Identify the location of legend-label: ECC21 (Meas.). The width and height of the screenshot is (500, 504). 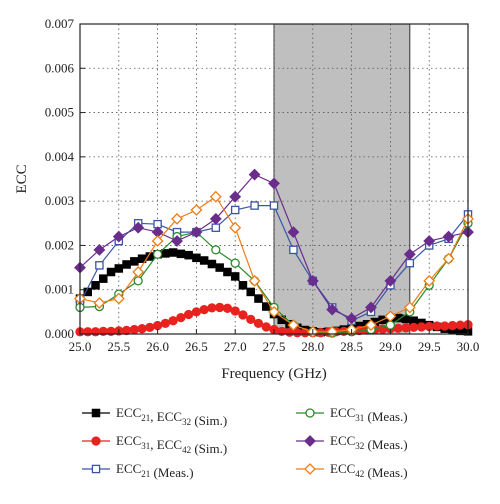
(155, 470).